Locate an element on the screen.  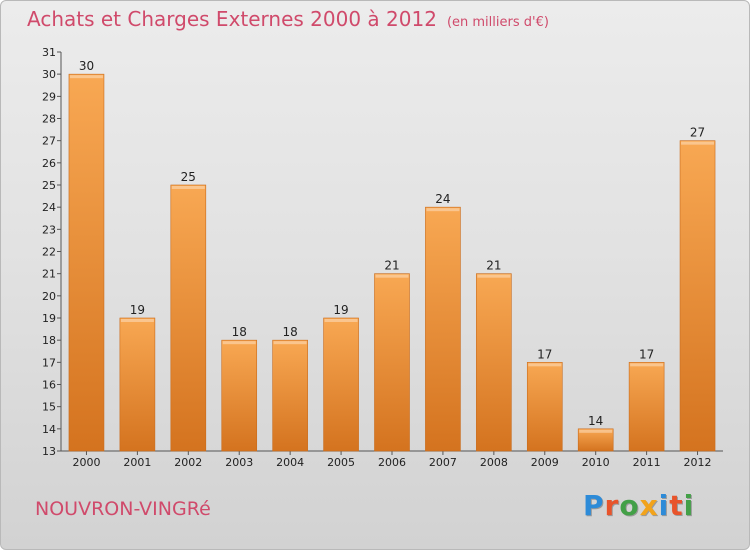
logo-letter: r is located at coordinates (612, 505).